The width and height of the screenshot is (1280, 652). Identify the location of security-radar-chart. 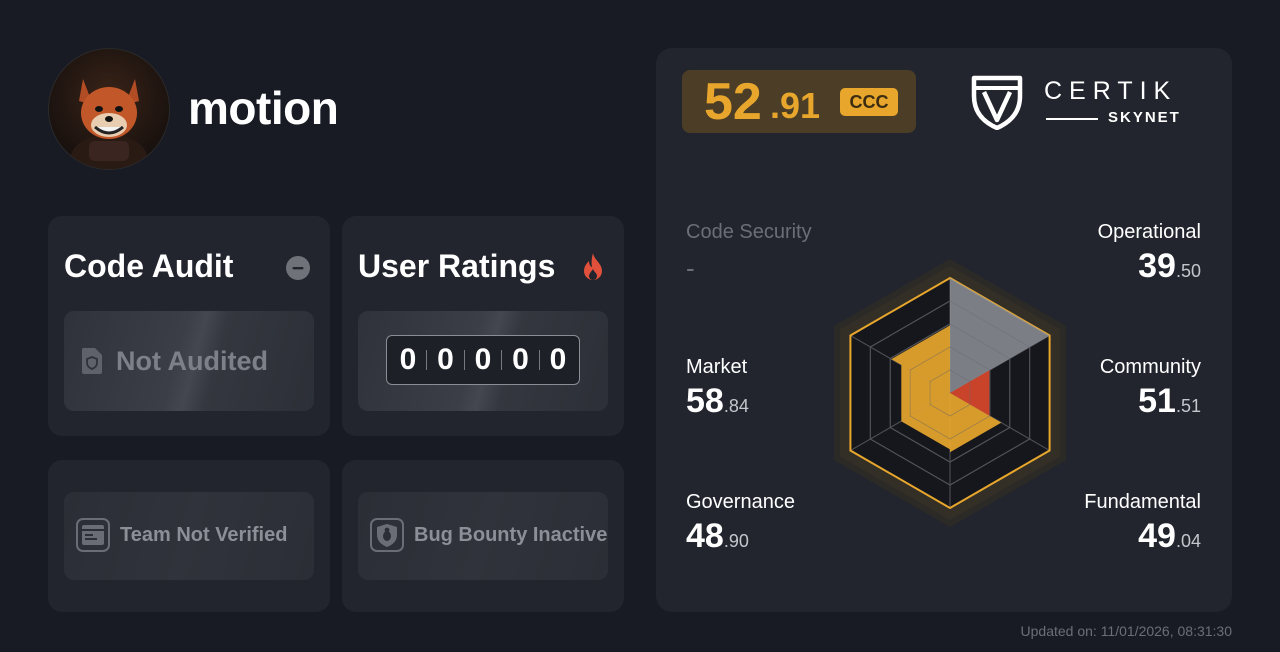
(950, 393).